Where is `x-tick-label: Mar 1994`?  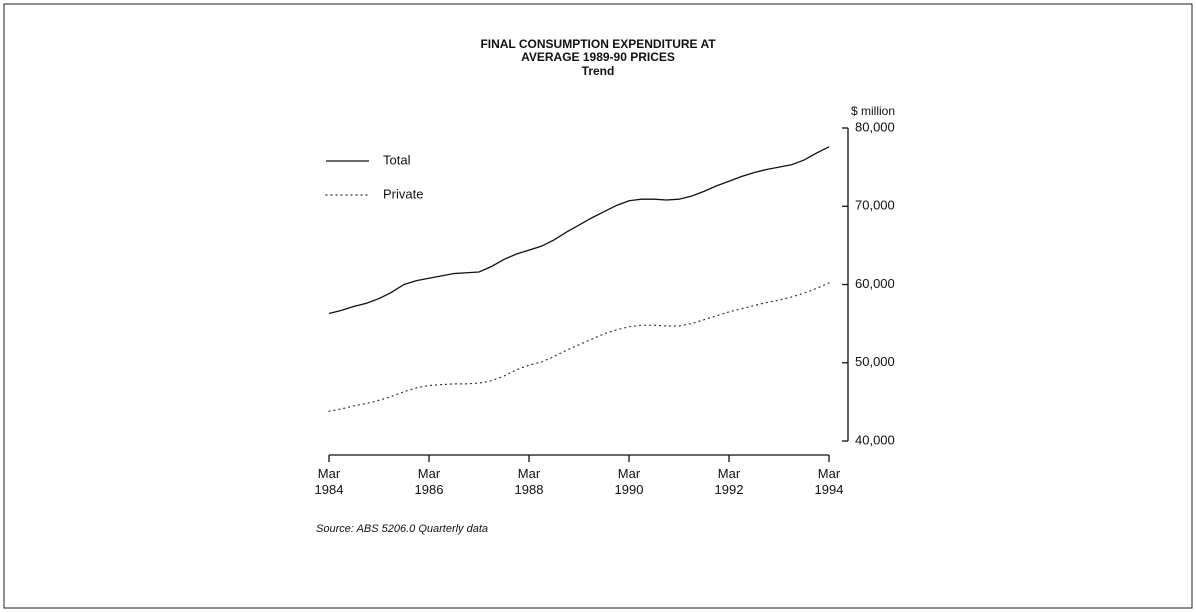
x-tick-label: Mar 1994 is located at coordinates (829, 481).